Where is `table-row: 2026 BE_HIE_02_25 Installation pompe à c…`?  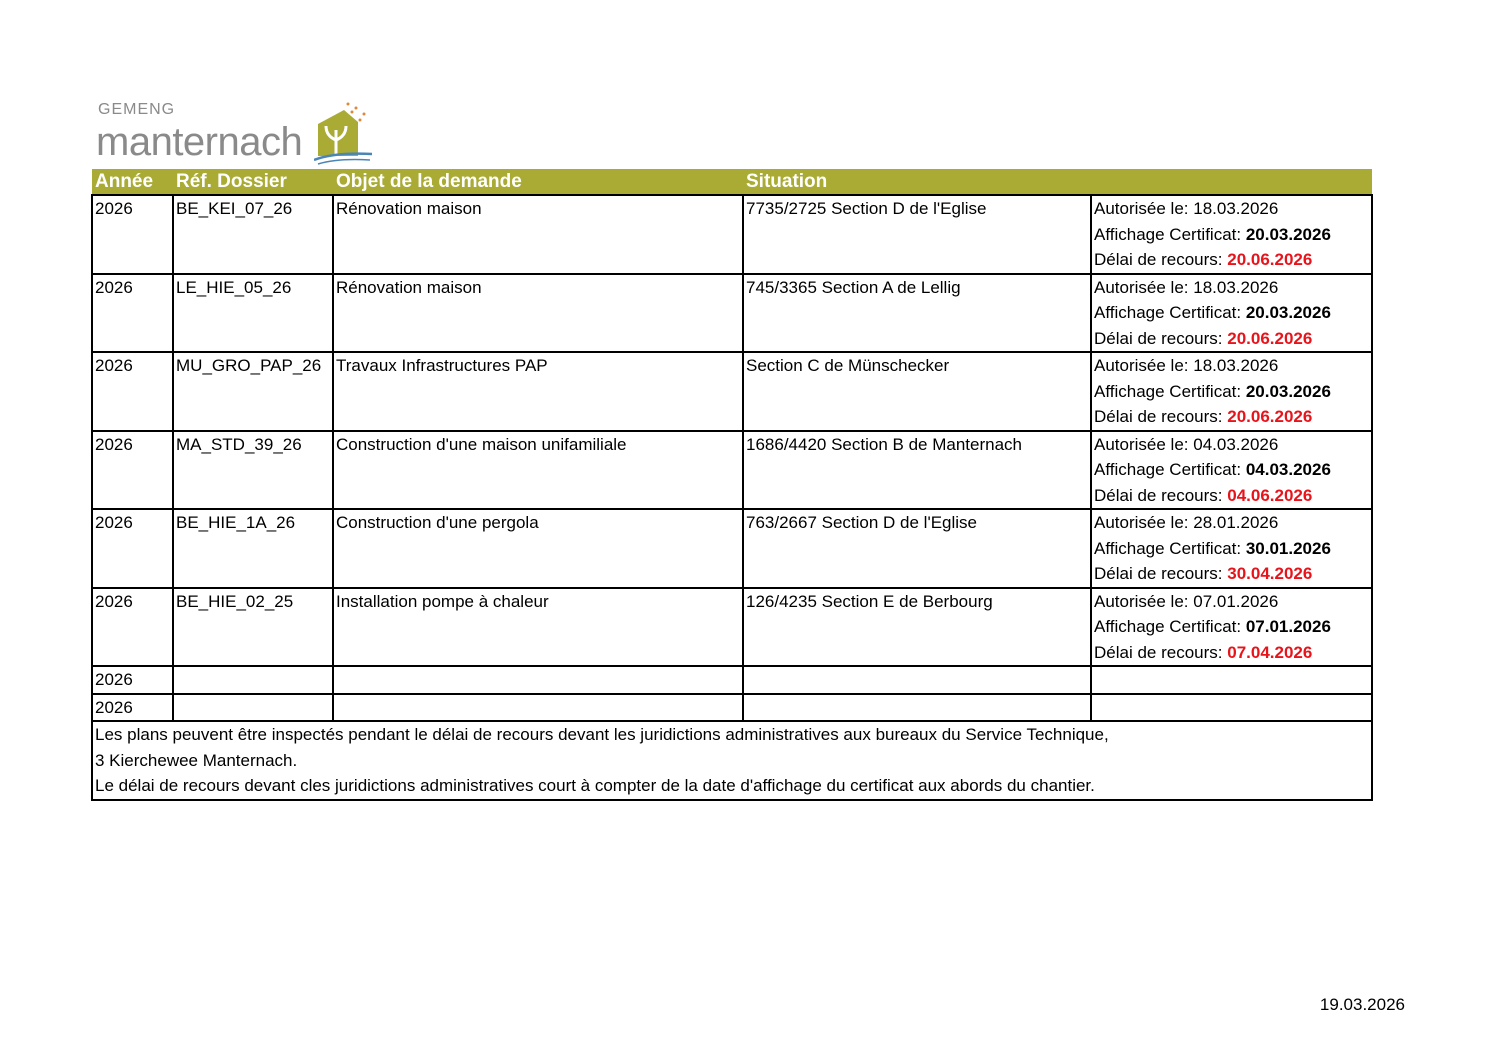 table-row: 2026 BE_HIE_02_25 Installation pompe à c… is located at coordinates (732, 626).